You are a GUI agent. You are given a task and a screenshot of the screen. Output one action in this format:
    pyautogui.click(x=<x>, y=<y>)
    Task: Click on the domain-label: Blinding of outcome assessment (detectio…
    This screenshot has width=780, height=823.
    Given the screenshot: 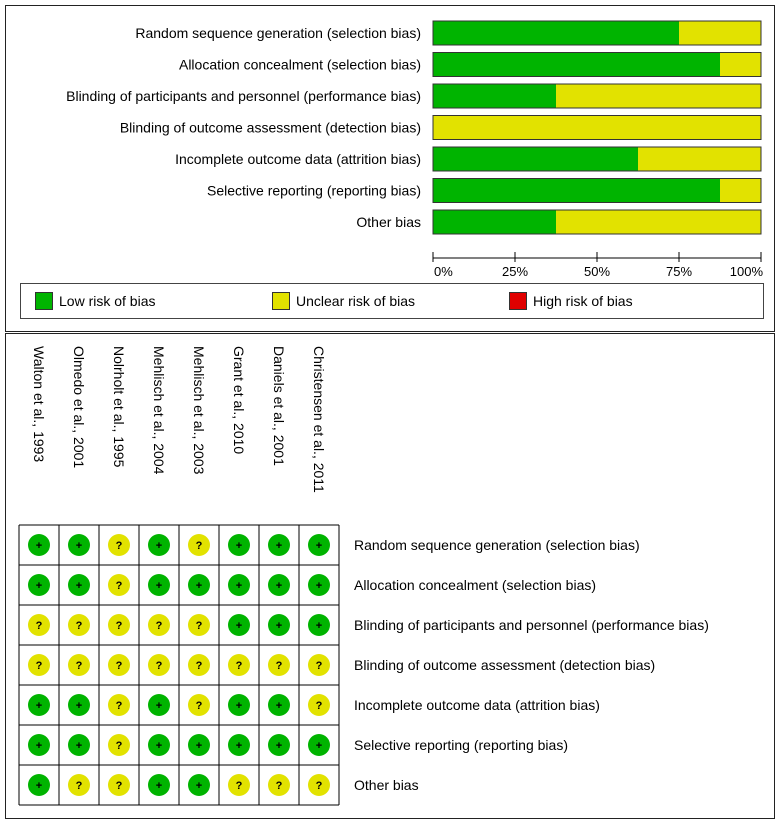 What is the action you would take?
    pyautogui.click(x=504, y=665)
    